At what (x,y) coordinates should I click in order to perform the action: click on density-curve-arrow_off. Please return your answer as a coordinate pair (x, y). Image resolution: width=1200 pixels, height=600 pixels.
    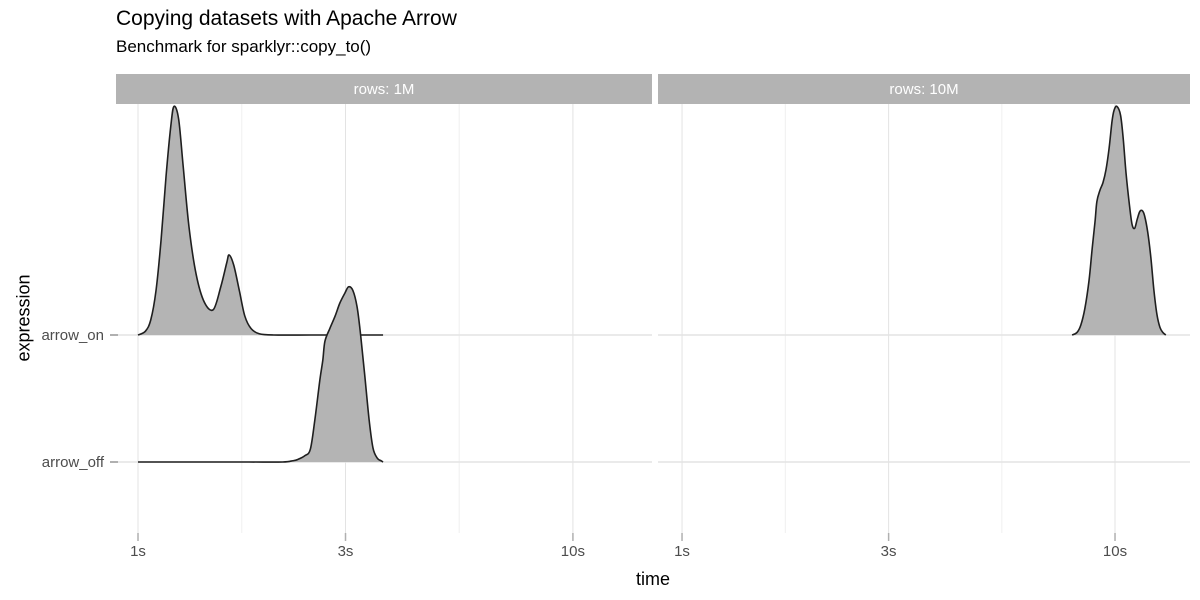
    Looking at the image, I should click on (261, 374).